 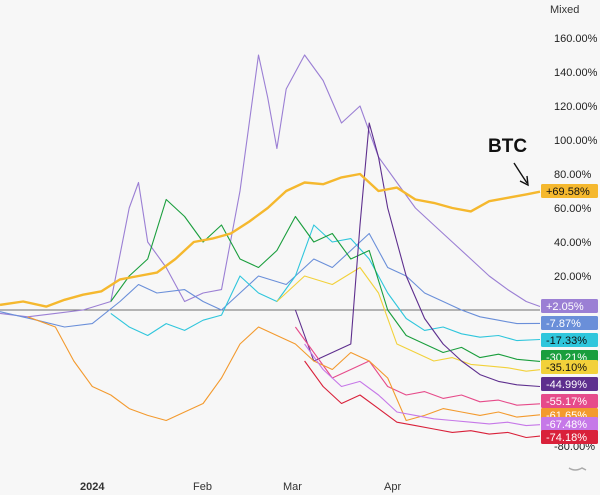 I want to click on final-value-badge: -35.10%, so click(x=569, y=367).